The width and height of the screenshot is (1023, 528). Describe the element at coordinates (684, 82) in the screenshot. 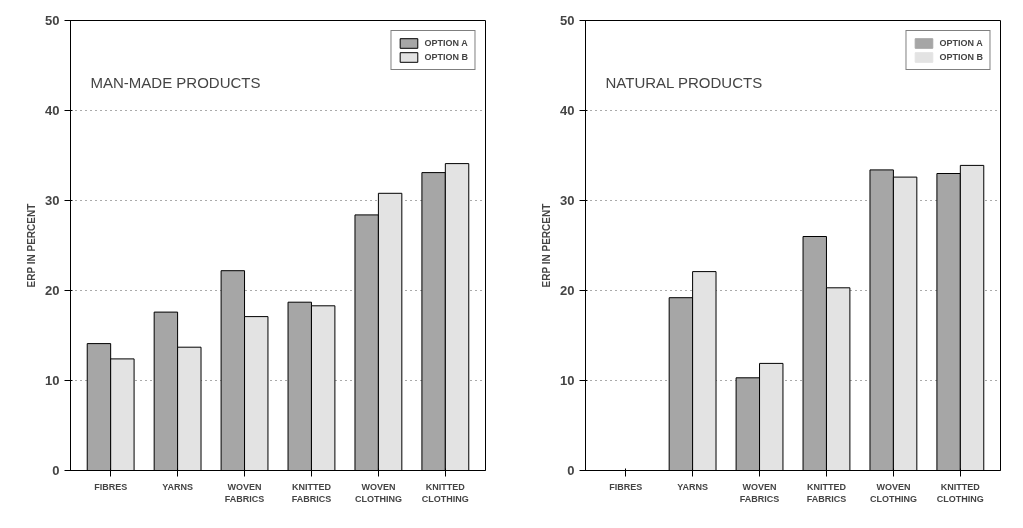

I see `text: NATURAL PRODUCTS` at that location.